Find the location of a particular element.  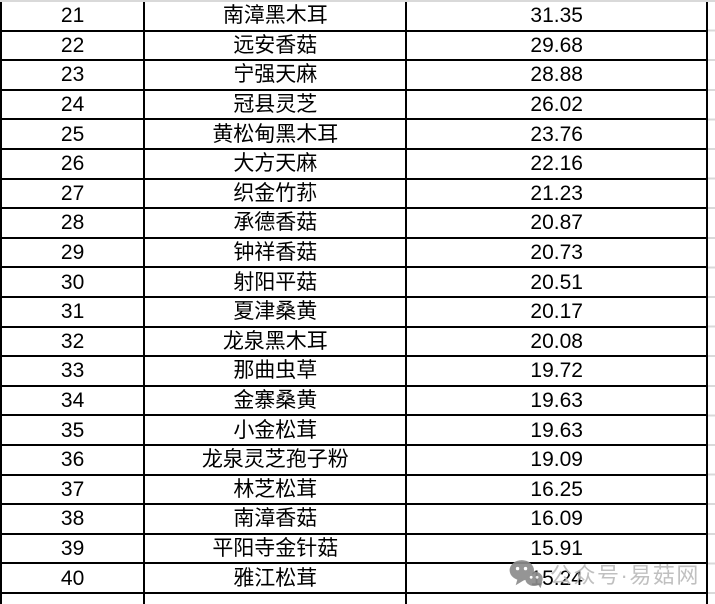

name-cell: 钟祥香菇 is located at coordinates (276, 253).